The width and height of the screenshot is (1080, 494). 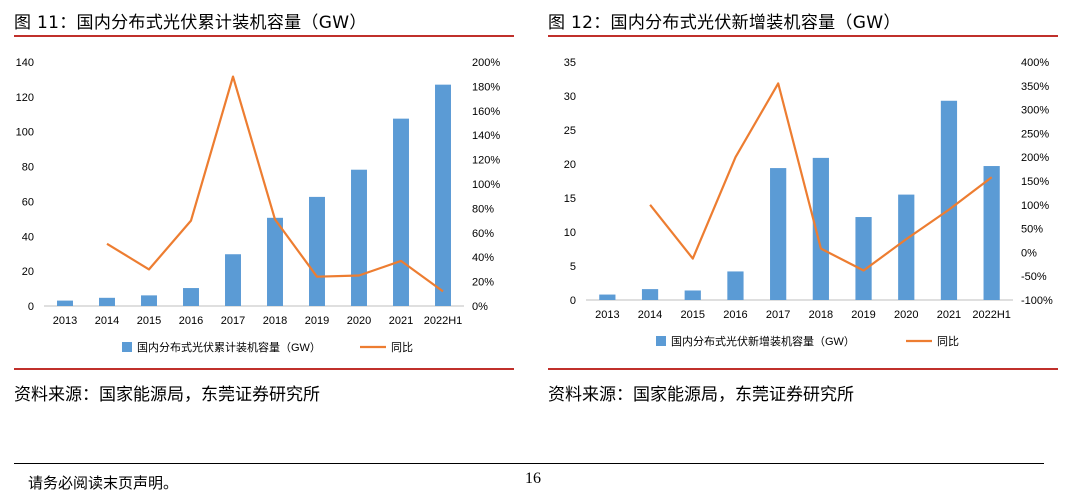 I want to click on y-right-tick-label: 40%, so click(x=483, y=258).